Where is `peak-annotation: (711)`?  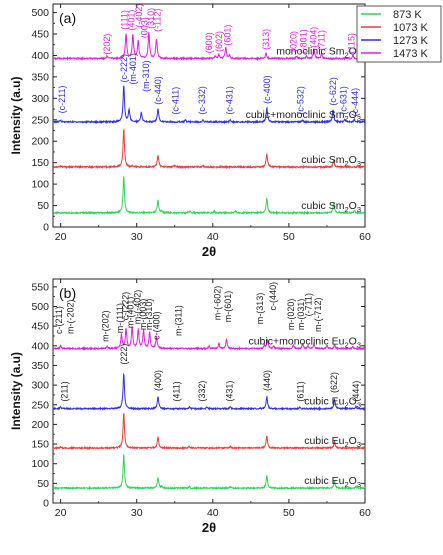
peak-annotation: (711) is located at coordinates (322, 40).